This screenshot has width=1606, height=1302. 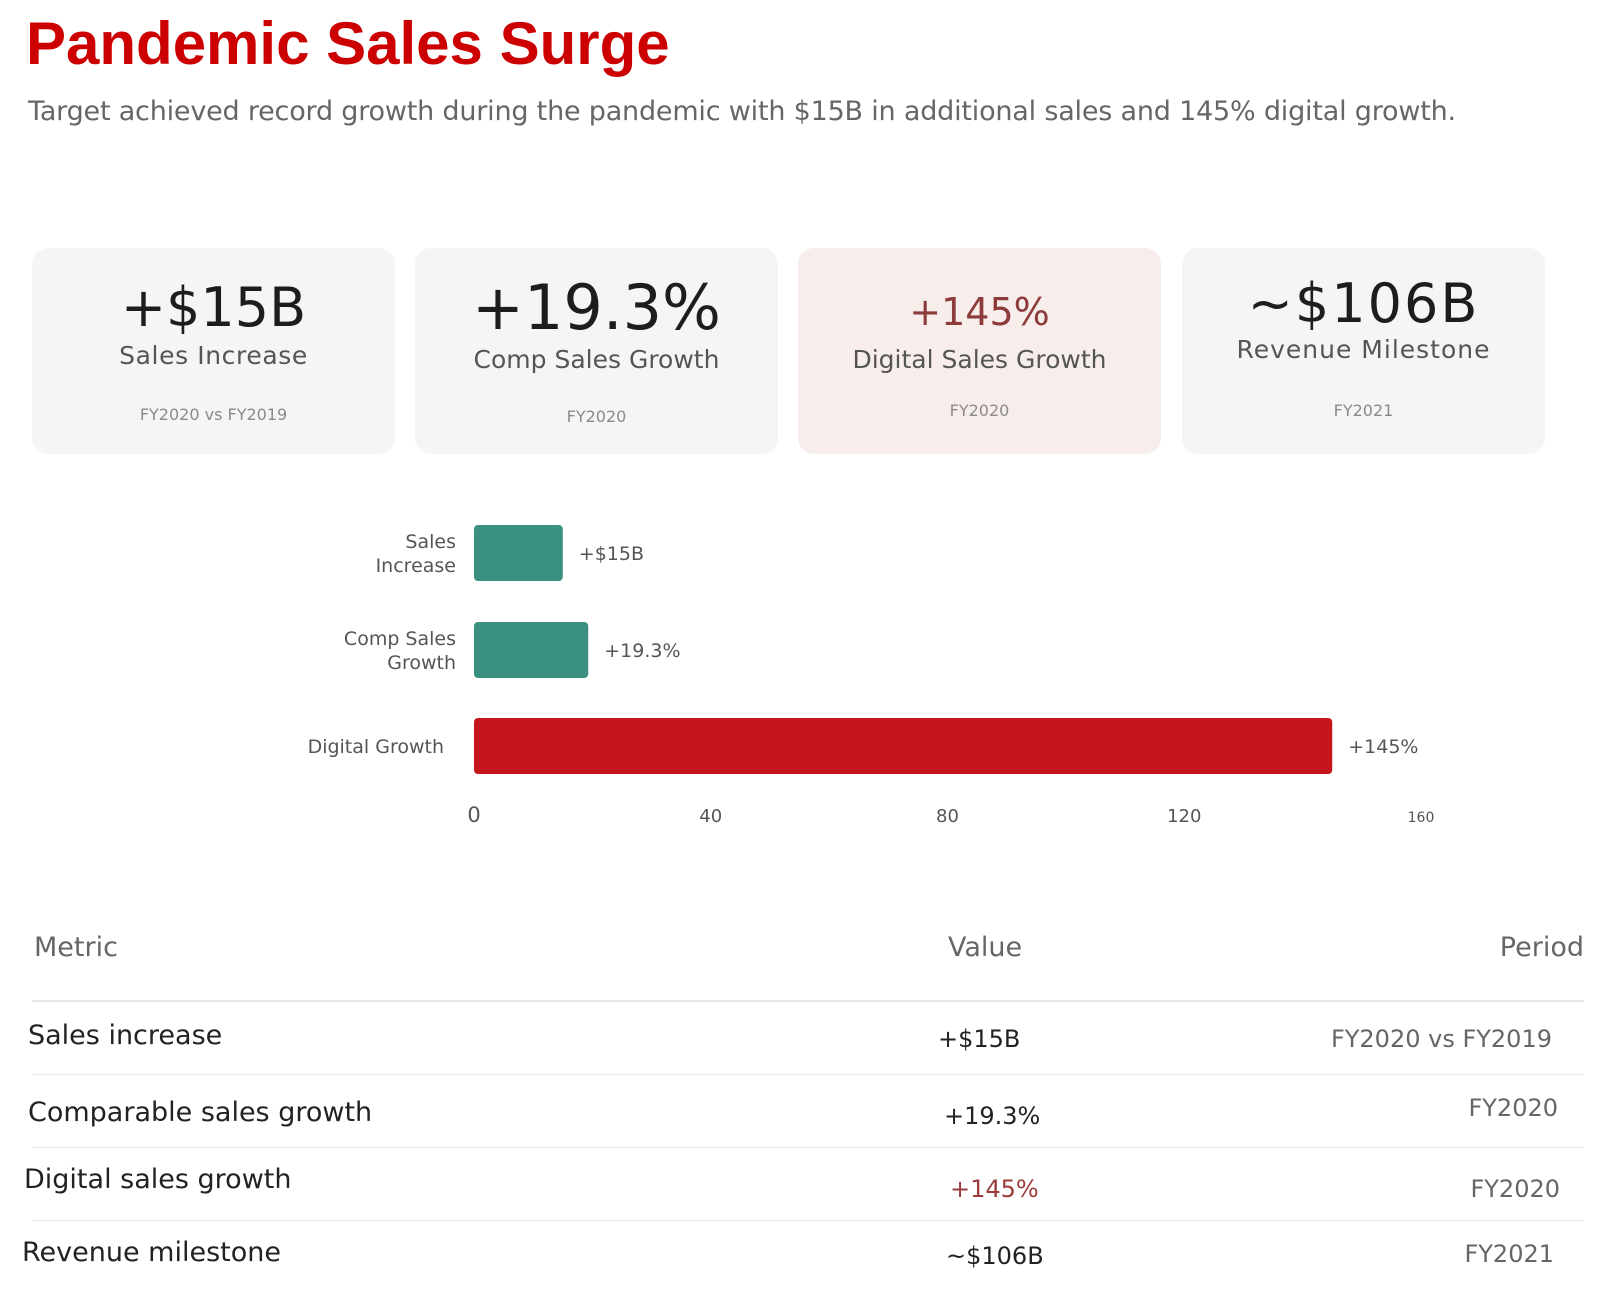 I want to click on kpi-label: Digital Sales Growth, so click(x=979, y=359).